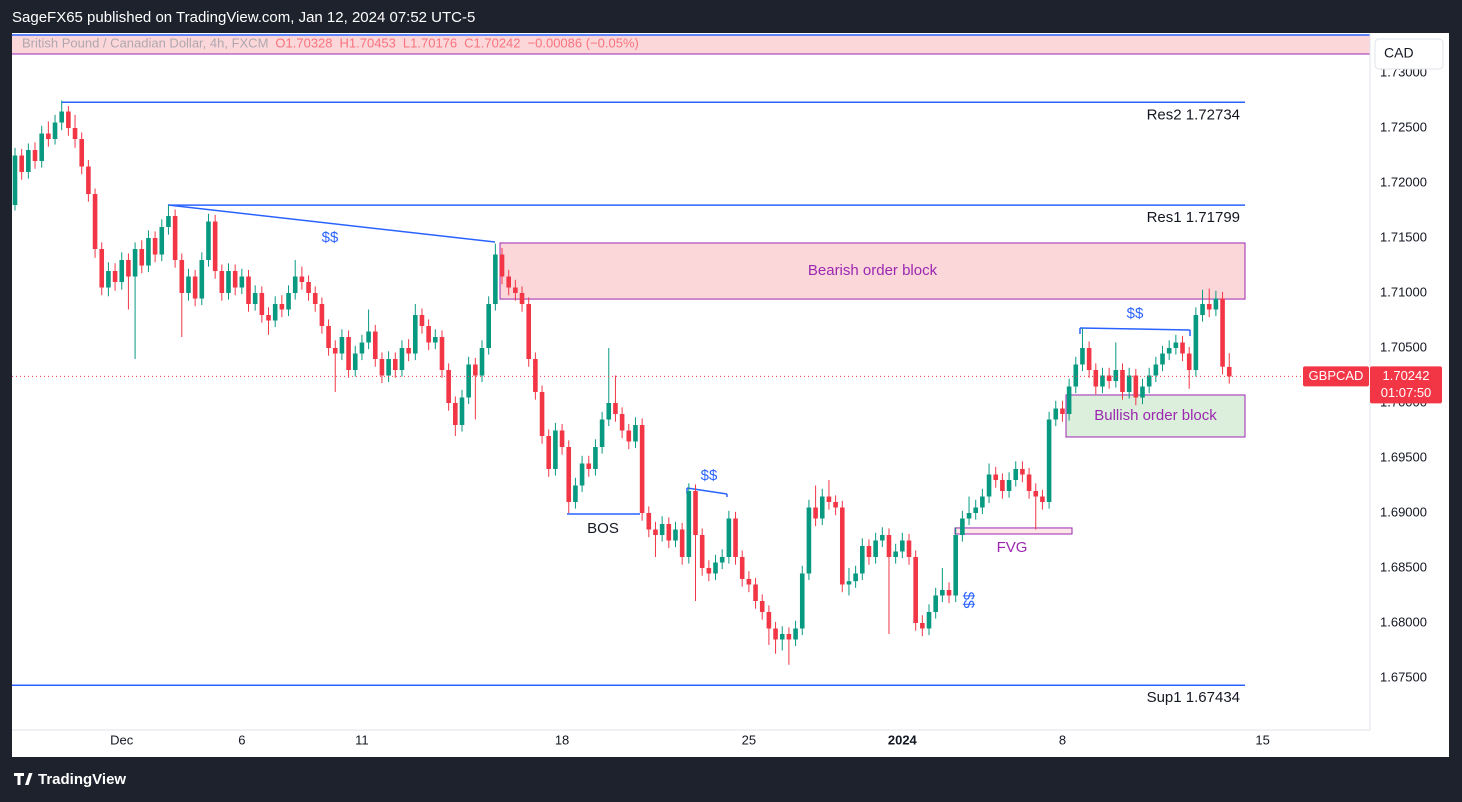 This screenshot has height=802, width=1462. Describe the element at coordinates (303, 42) in the screenshot. I see `legend-item: O1.70328` at that location.